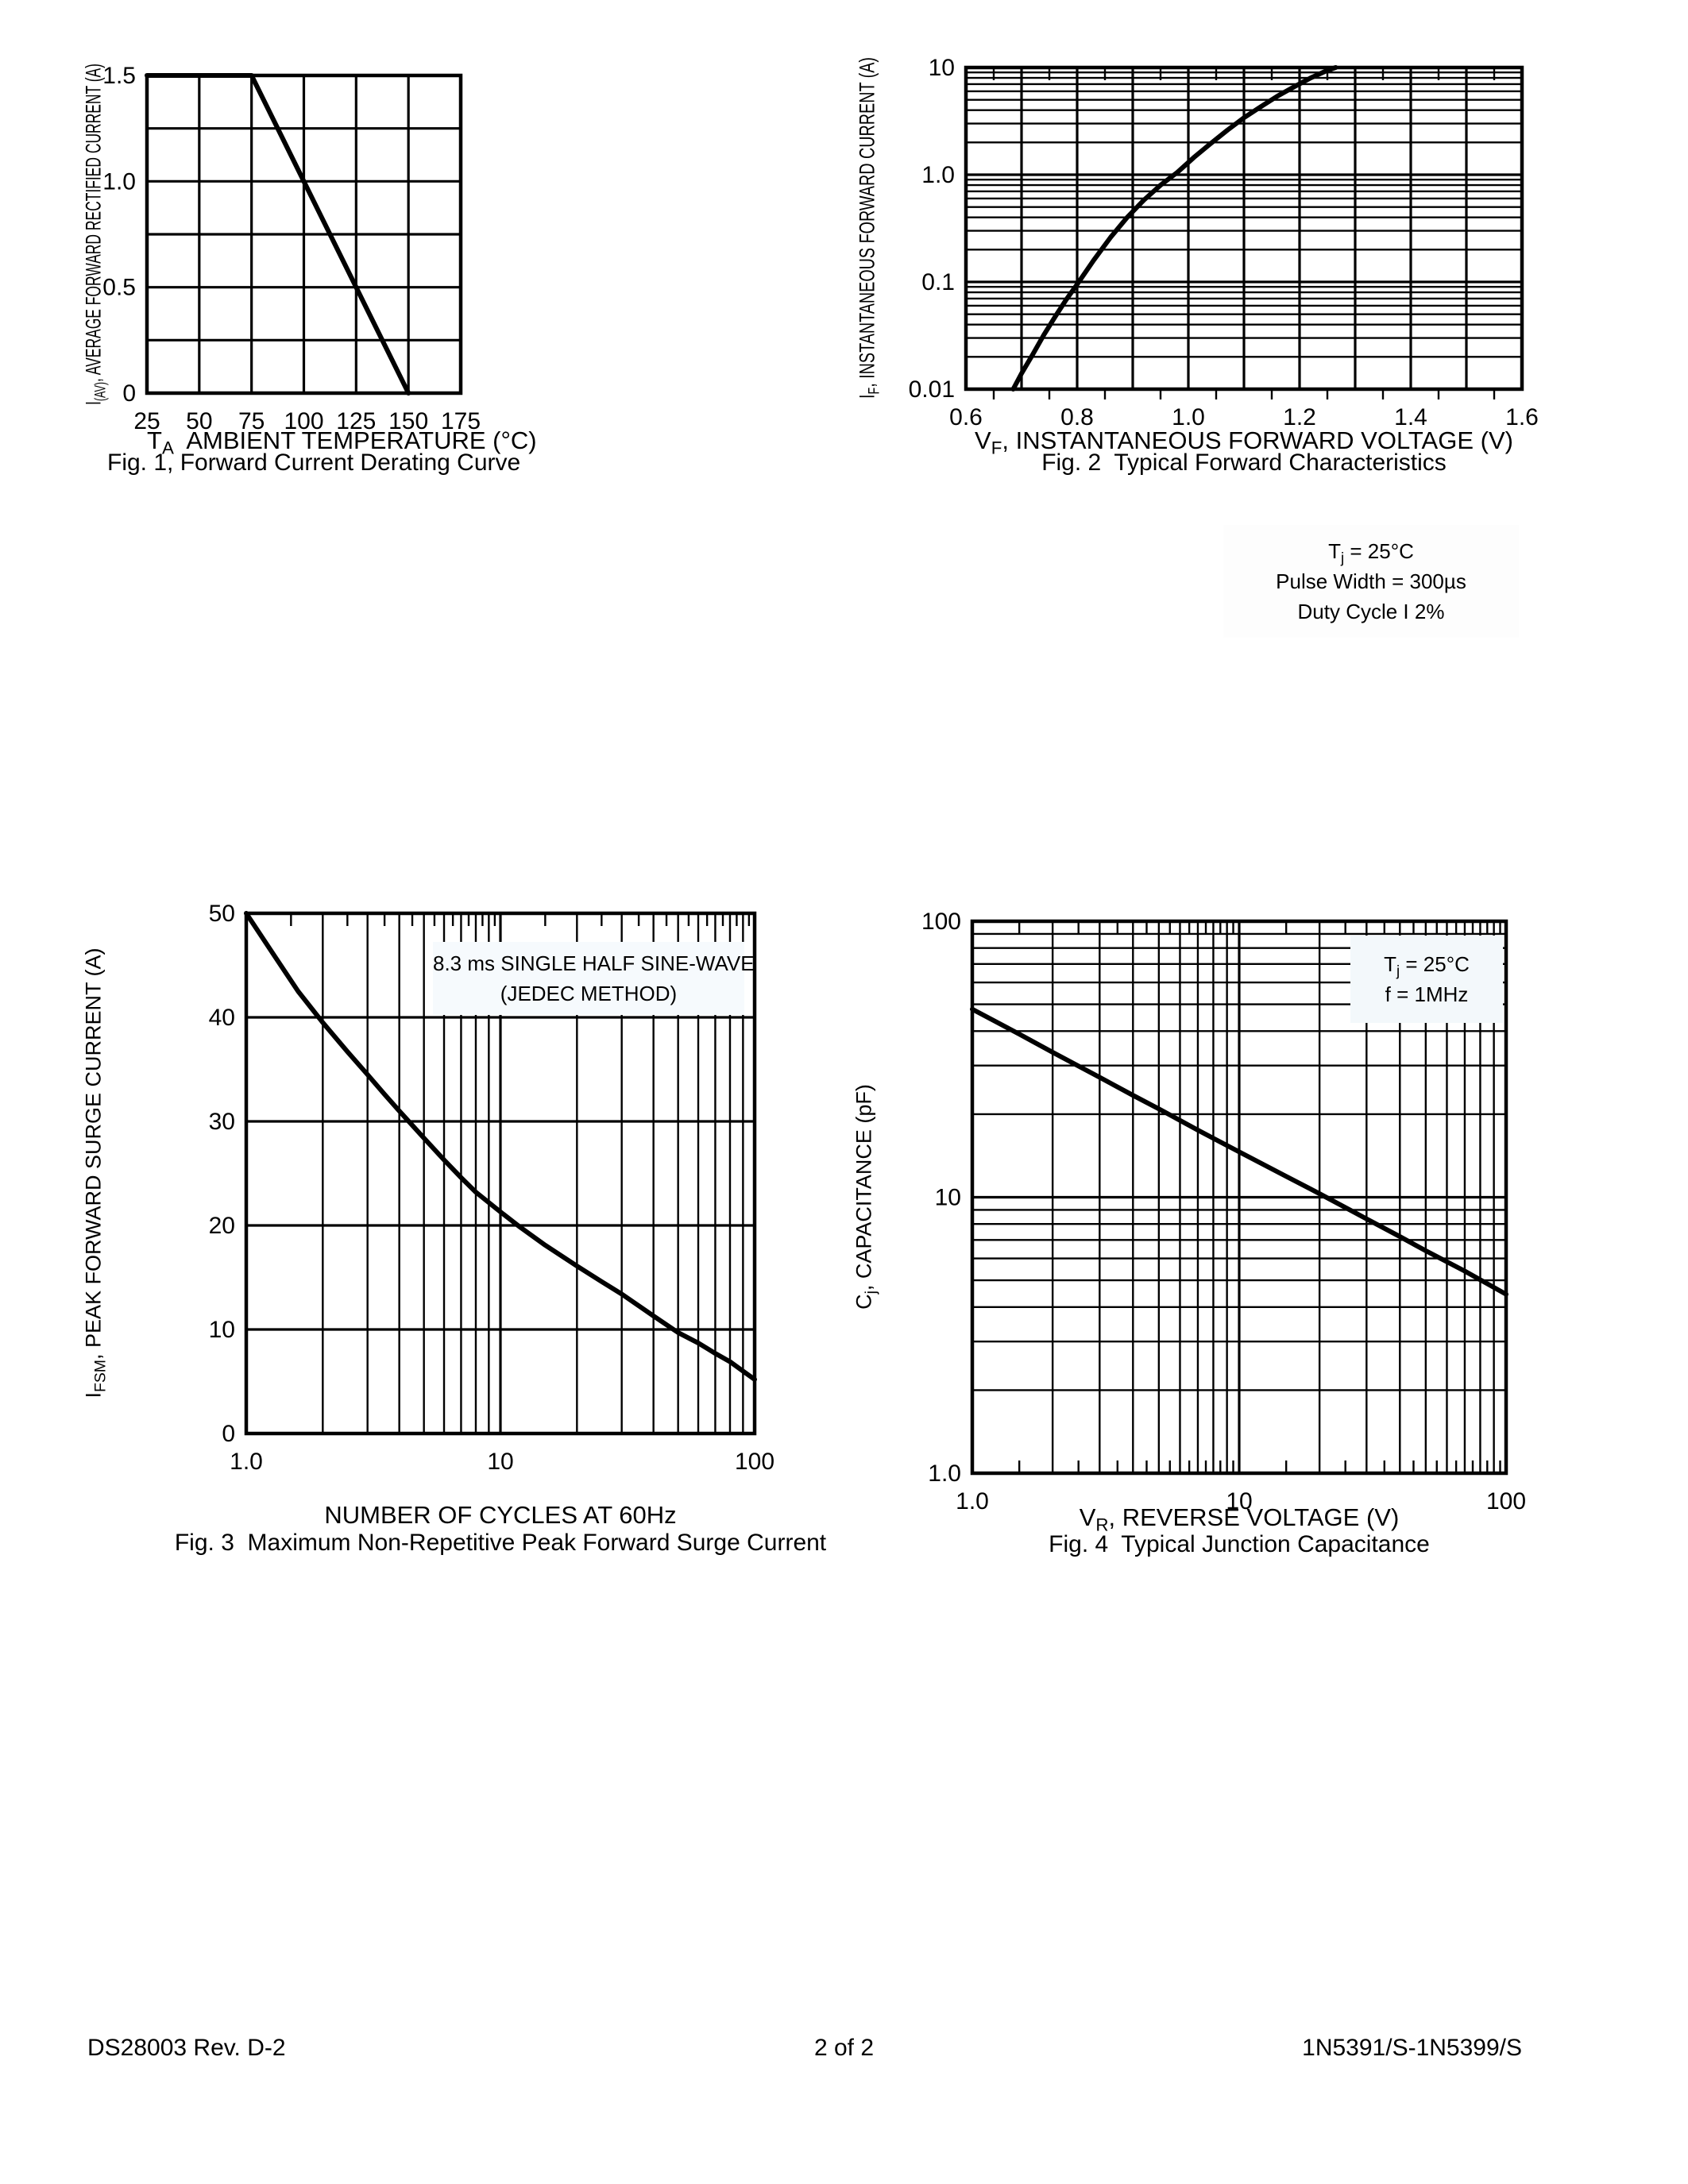 This screenshot has height=2184, width=1688. Describe the element at coordinates (1427, 994) in the screenshot. I see `fig4-condition-frequency: f = 1MHz` at that location.